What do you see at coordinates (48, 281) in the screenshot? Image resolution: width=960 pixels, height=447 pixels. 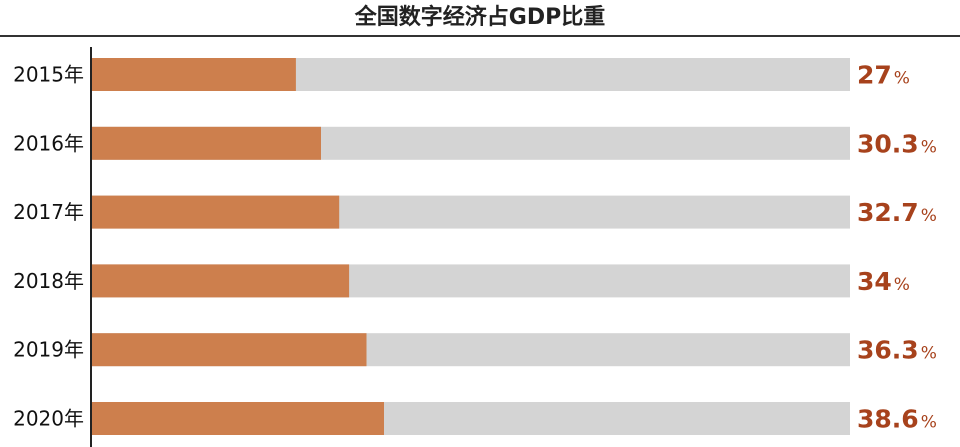 I see `y-tick-label: 2018年` at bounding box center [48, 281].